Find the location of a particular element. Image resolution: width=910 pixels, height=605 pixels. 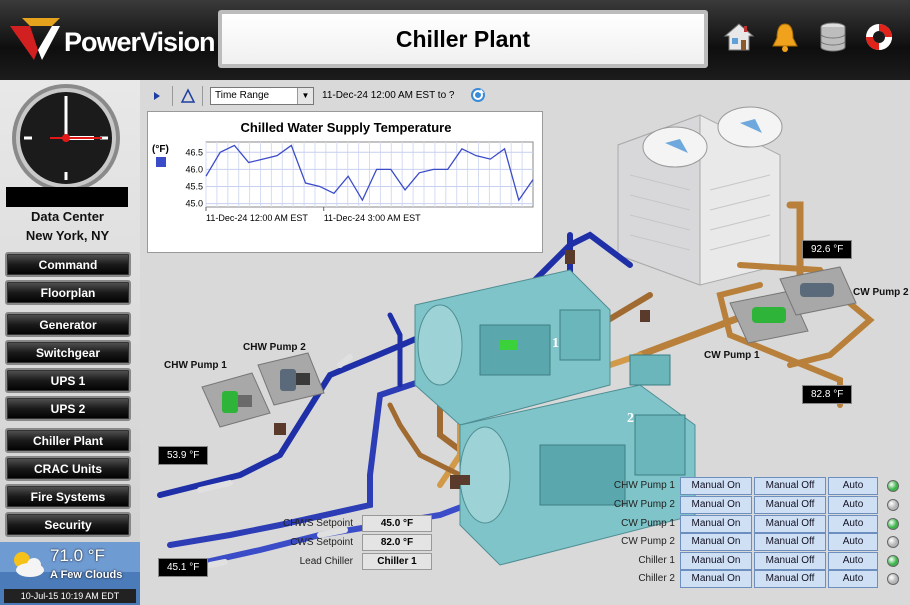

database-icon is located at coordinates (833, 37).